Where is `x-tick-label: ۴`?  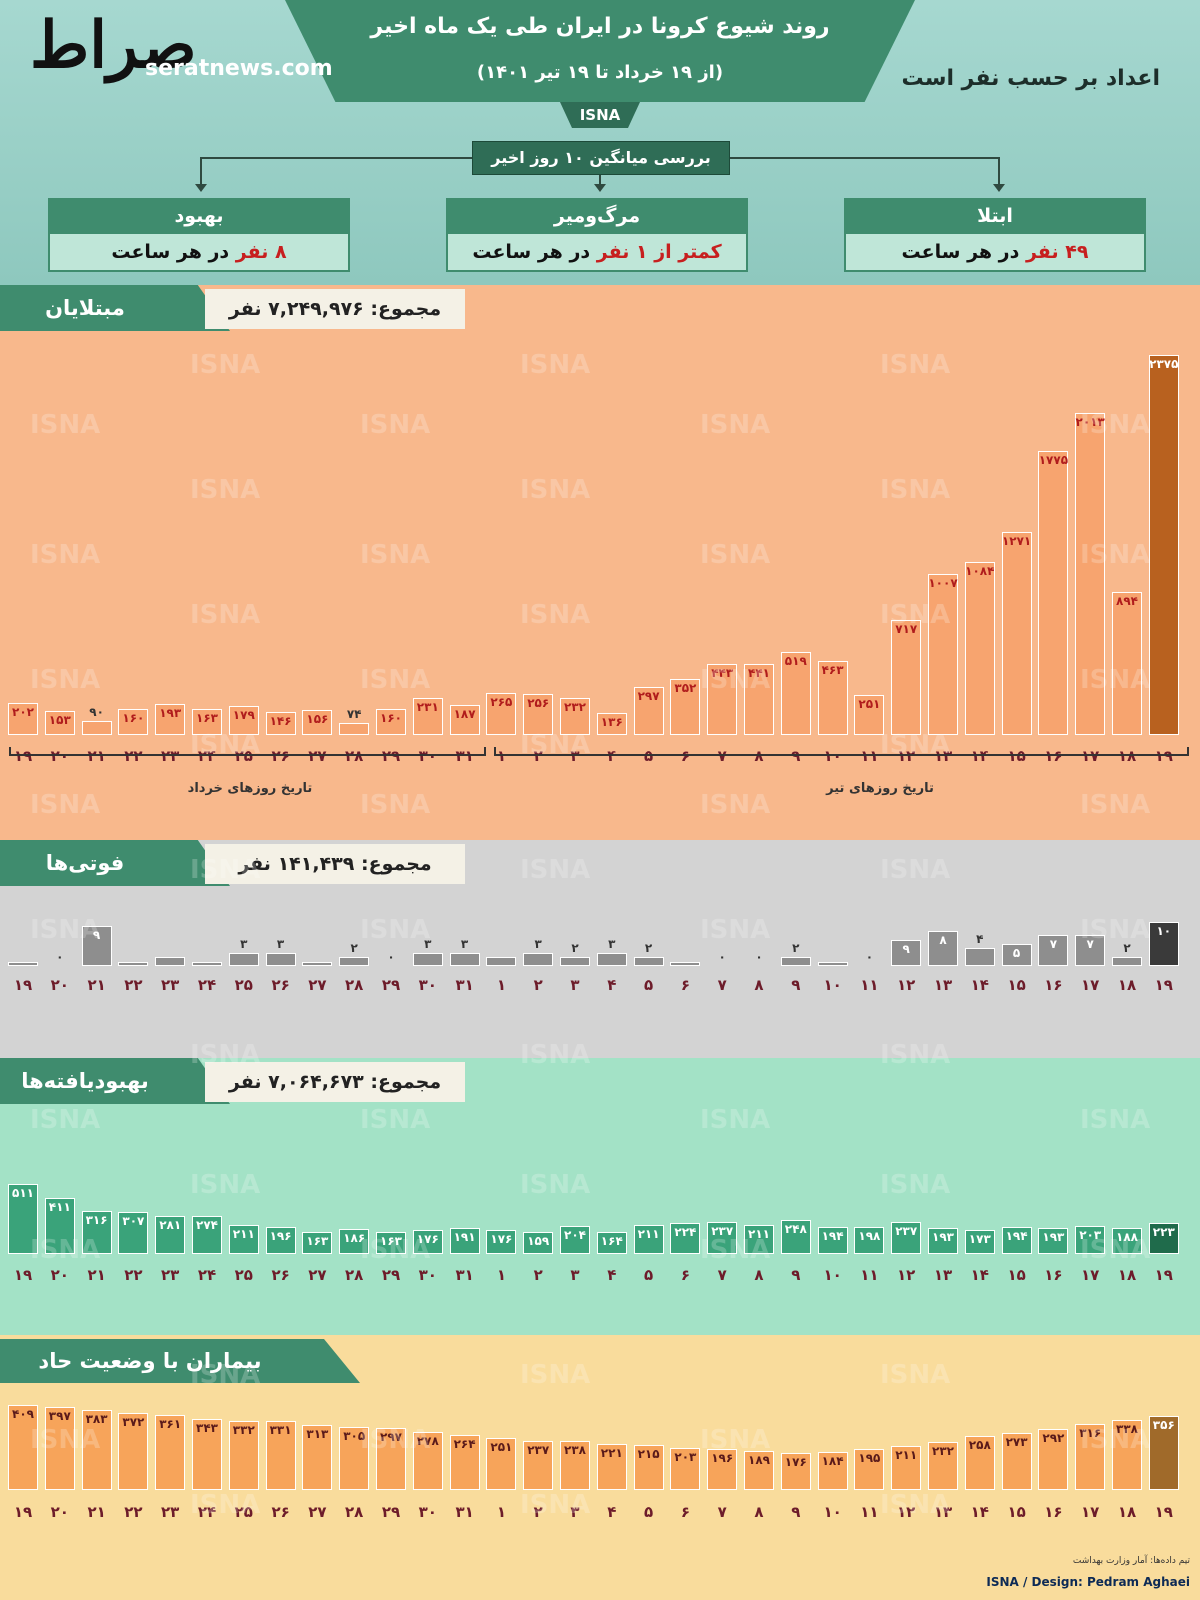
x-tick-label: ۴ is located at coordinates (612, 1512).